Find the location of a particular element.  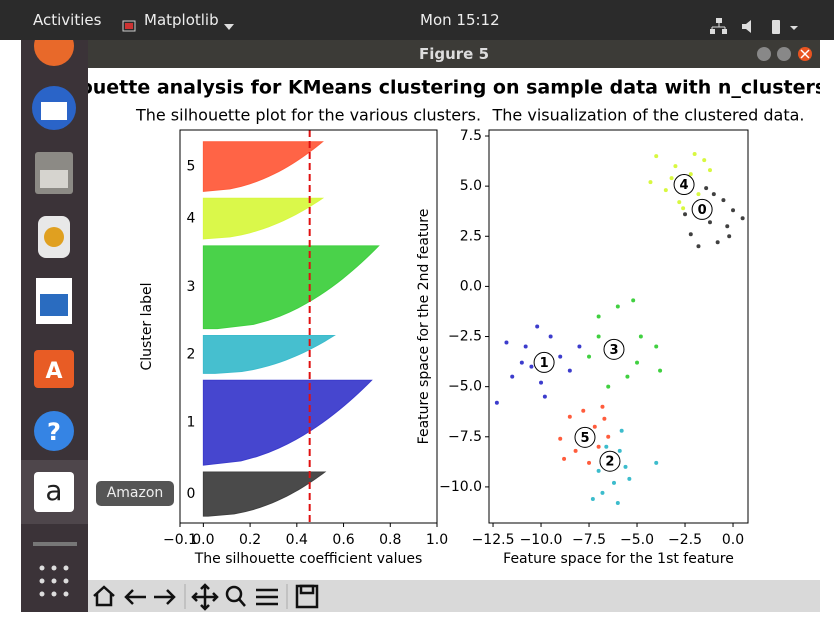

x-tick-label: −12.5 is located at coordinates (493, 540).